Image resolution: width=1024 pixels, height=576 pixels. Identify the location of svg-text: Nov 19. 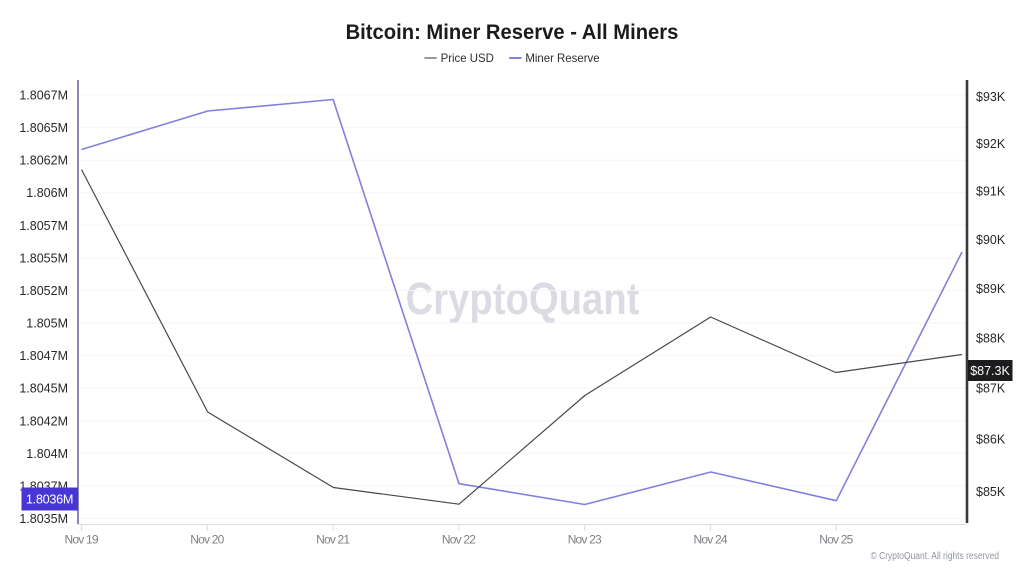
(82, 540).